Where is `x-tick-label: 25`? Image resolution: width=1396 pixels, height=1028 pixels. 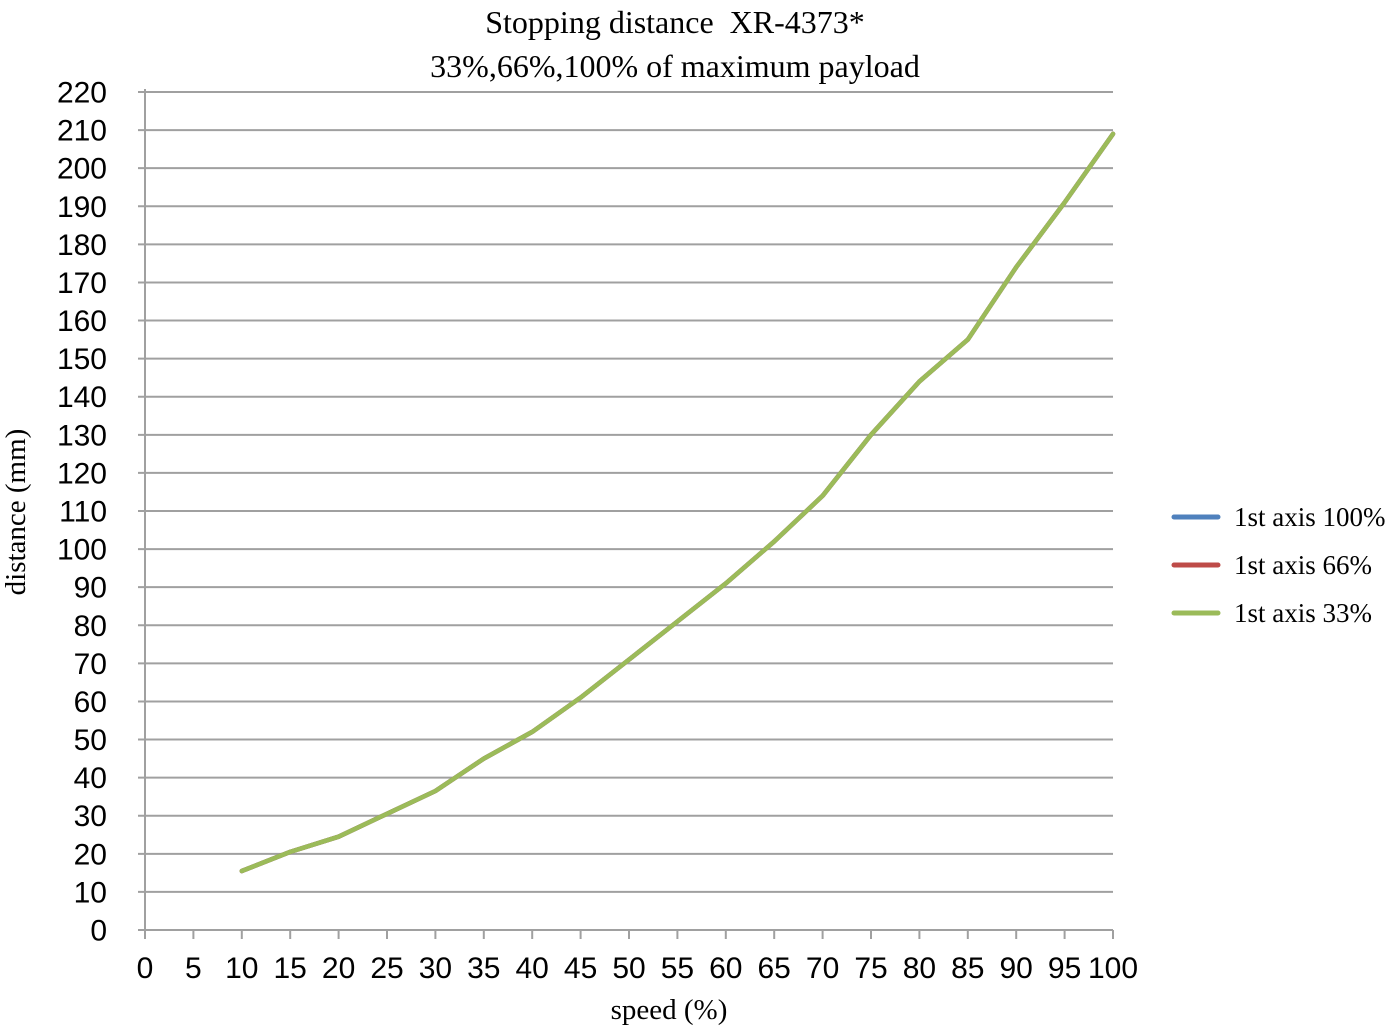 x-tick-label: 25 is located at coordinates (386, 968).